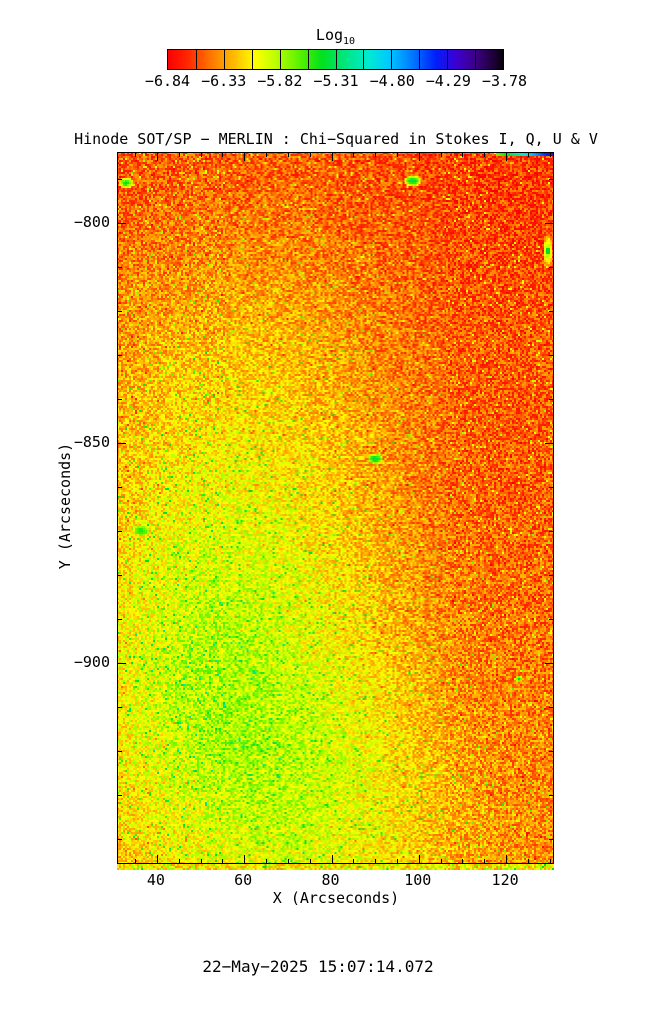 The image size is (672, 1024). Describe the element at coordinates (91, 221) in the screenshot. I see `y-tick-label: −800` at that location.